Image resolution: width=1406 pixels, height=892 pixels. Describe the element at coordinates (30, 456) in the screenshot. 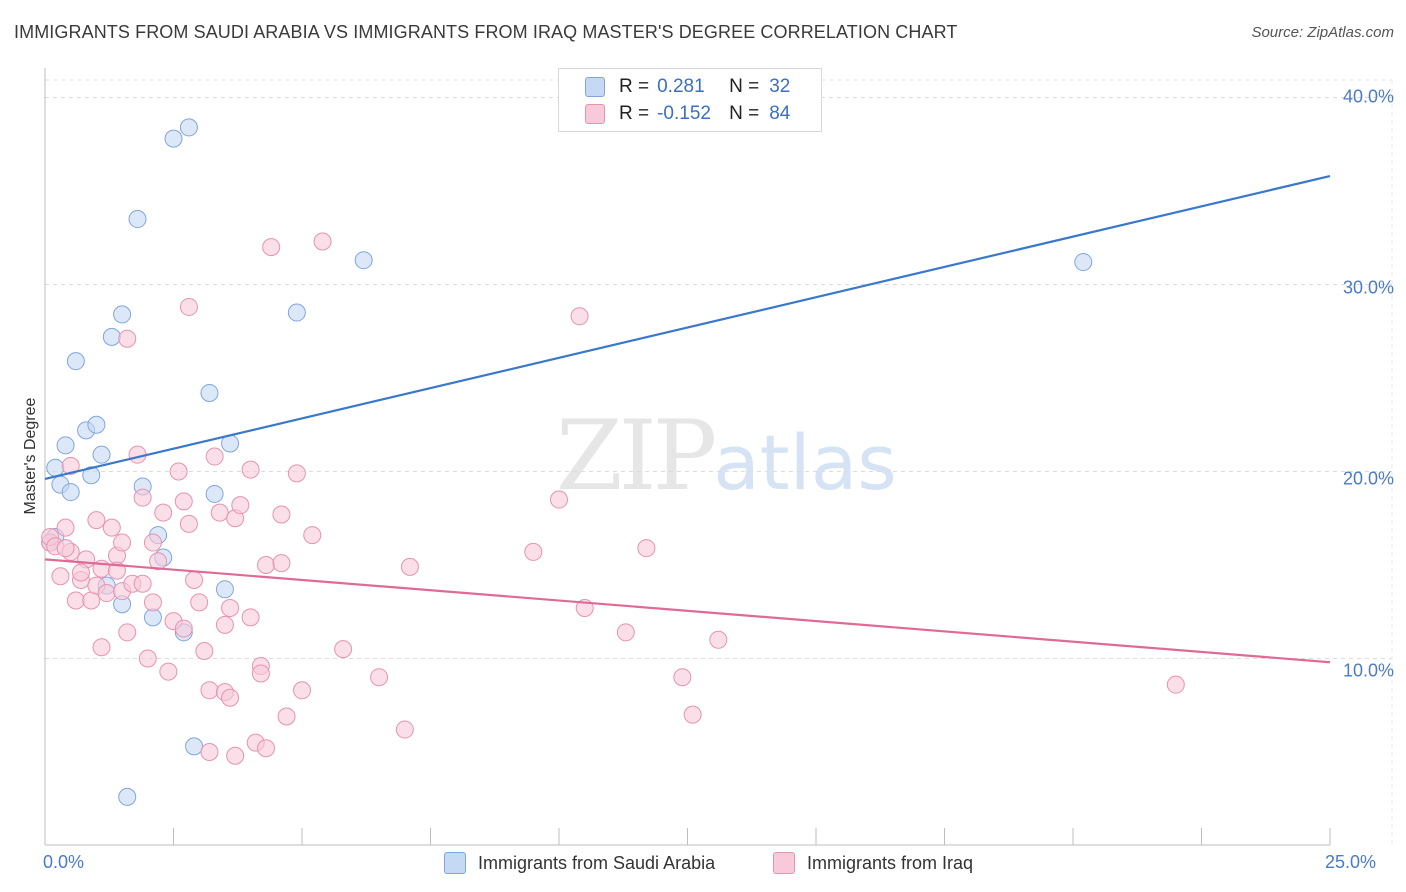

I see `y-axis-label: Master's Degree` at that location.